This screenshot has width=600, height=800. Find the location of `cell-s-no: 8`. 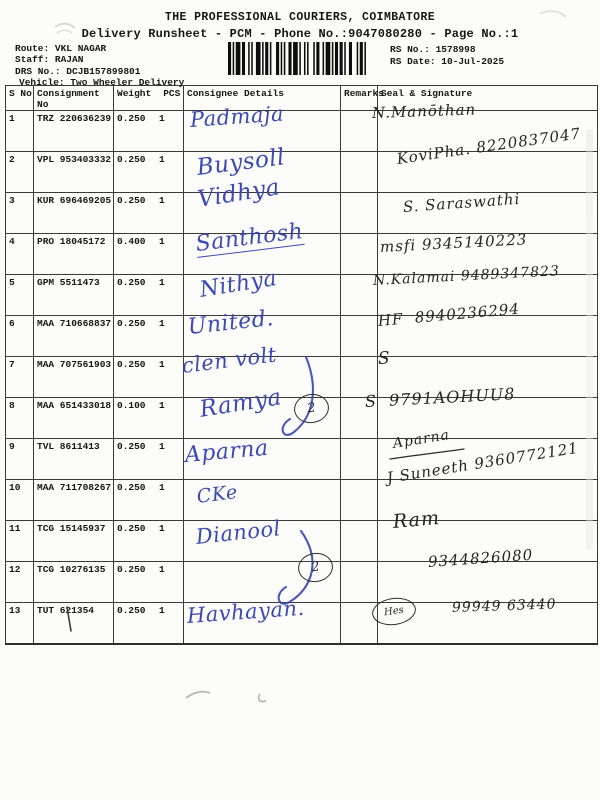

cell-s-no: 8 is located at coordinates (19, 418).